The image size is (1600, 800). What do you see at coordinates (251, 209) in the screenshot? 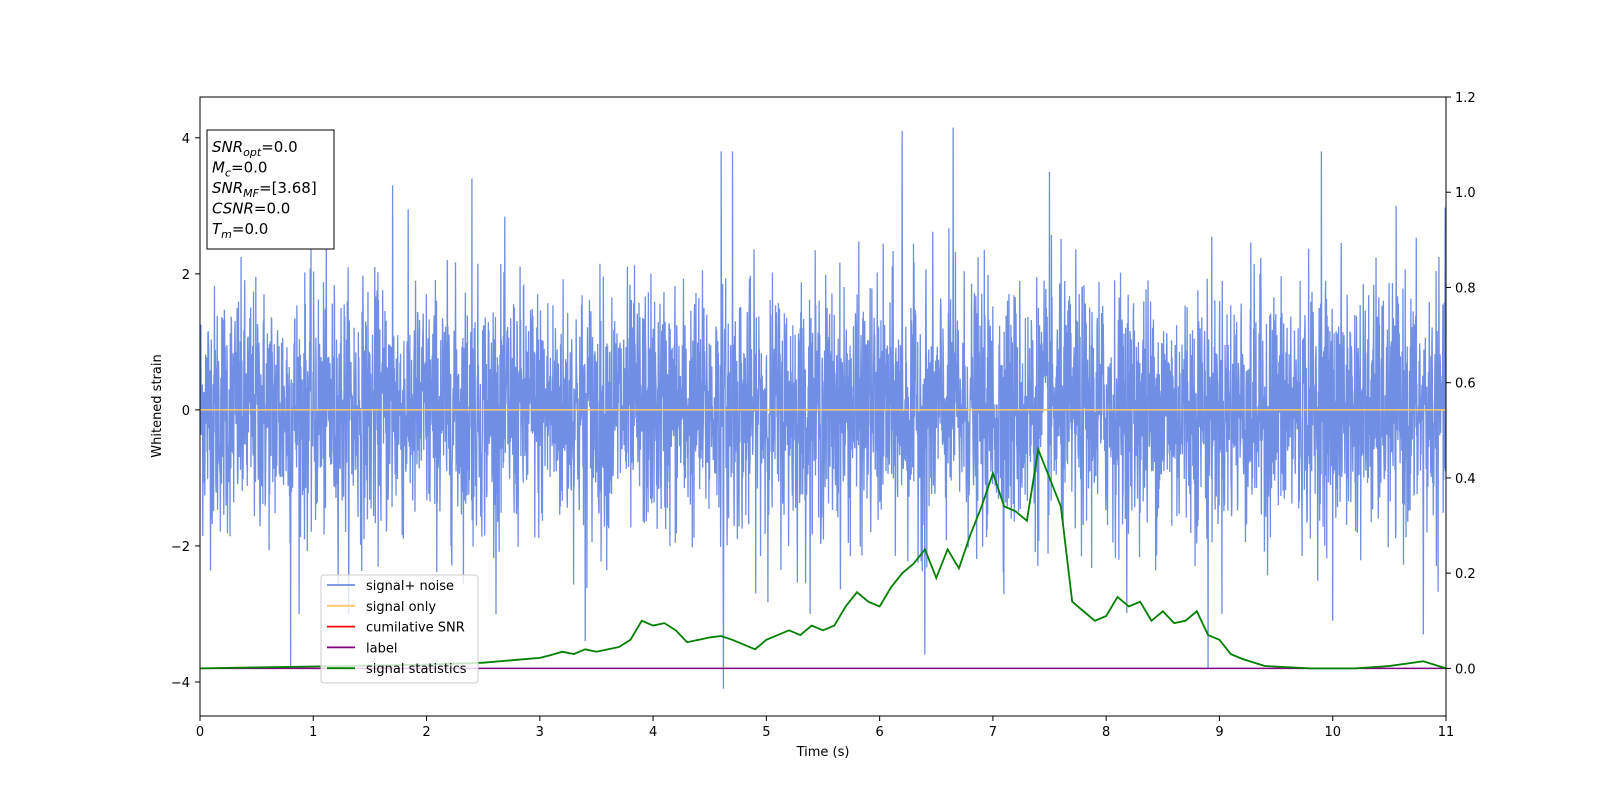
I see `info-line: CSNR=0.0` at bounding box center [251, 209].